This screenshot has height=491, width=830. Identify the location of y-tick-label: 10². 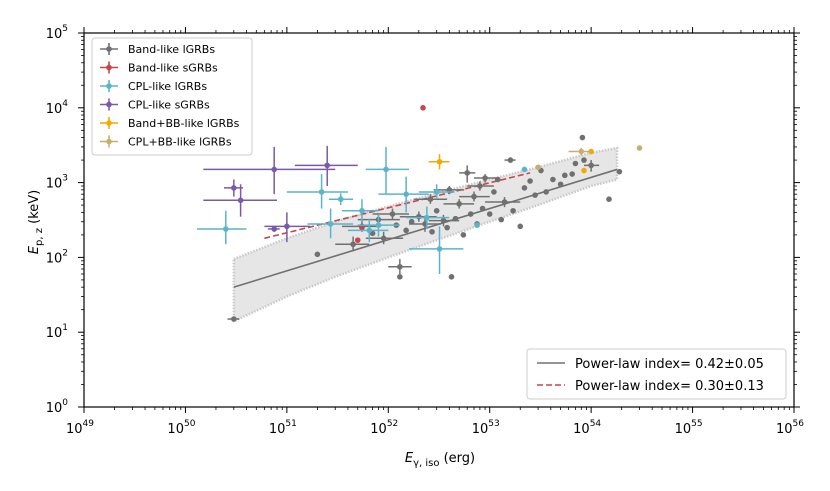
(57, 257).